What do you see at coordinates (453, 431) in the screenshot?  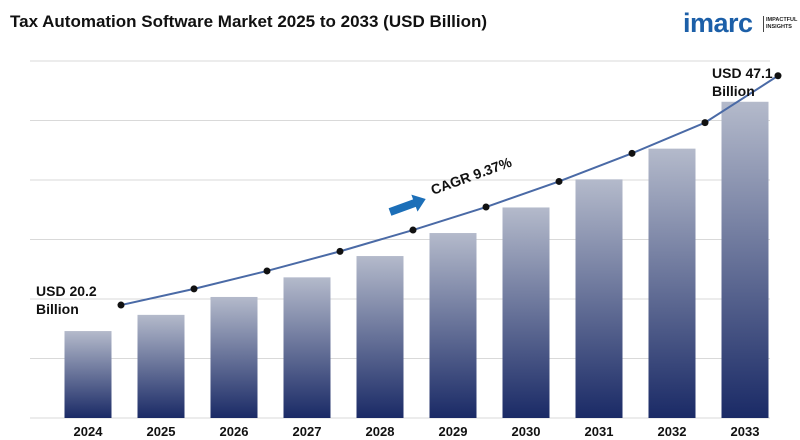 I see `x-tick-label: 2029` at bounding box center [453, 431].